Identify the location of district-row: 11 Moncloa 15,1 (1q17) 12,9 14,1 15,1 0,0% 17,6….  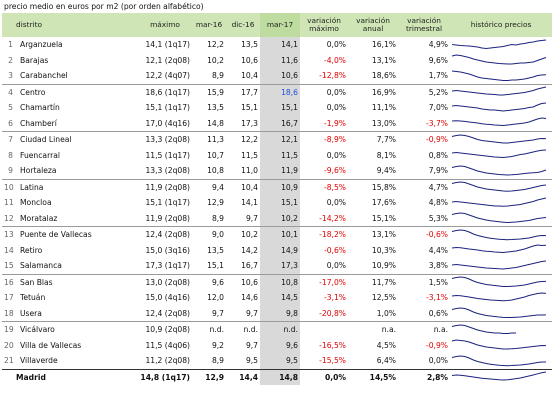
(277, 203).